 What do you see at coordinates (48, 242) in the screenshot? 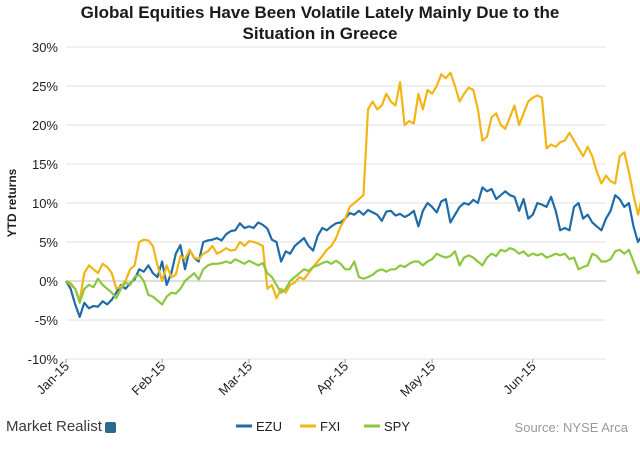
I see `y-tick-label: 5%` at bounding box center [48, 242].